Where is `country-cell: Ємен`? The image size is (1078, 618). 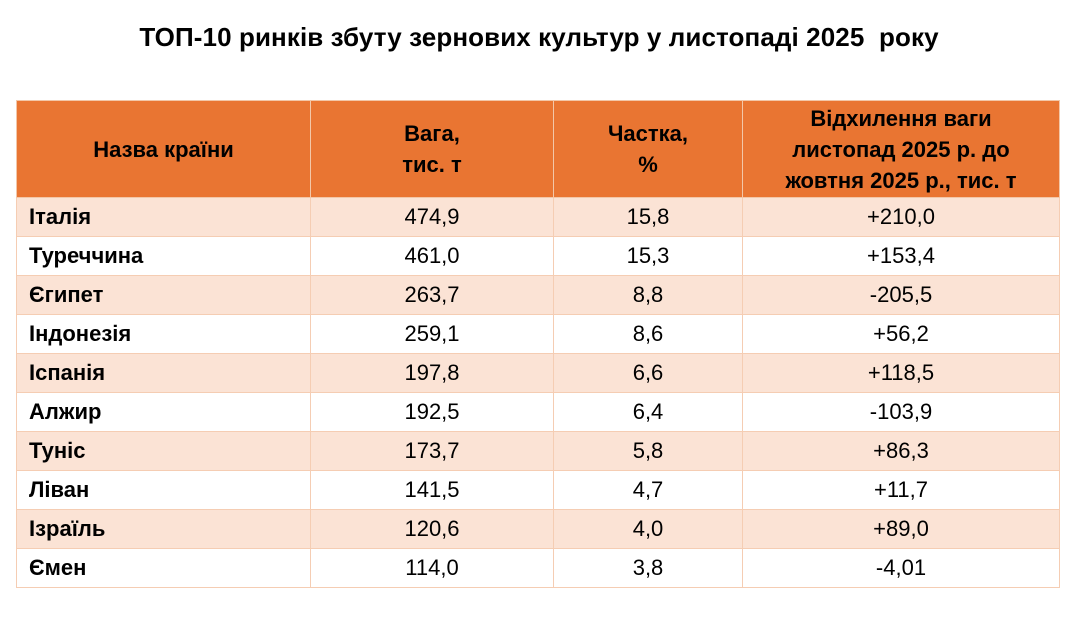
country-cell: Ємен is located at coordinates (163, 568).